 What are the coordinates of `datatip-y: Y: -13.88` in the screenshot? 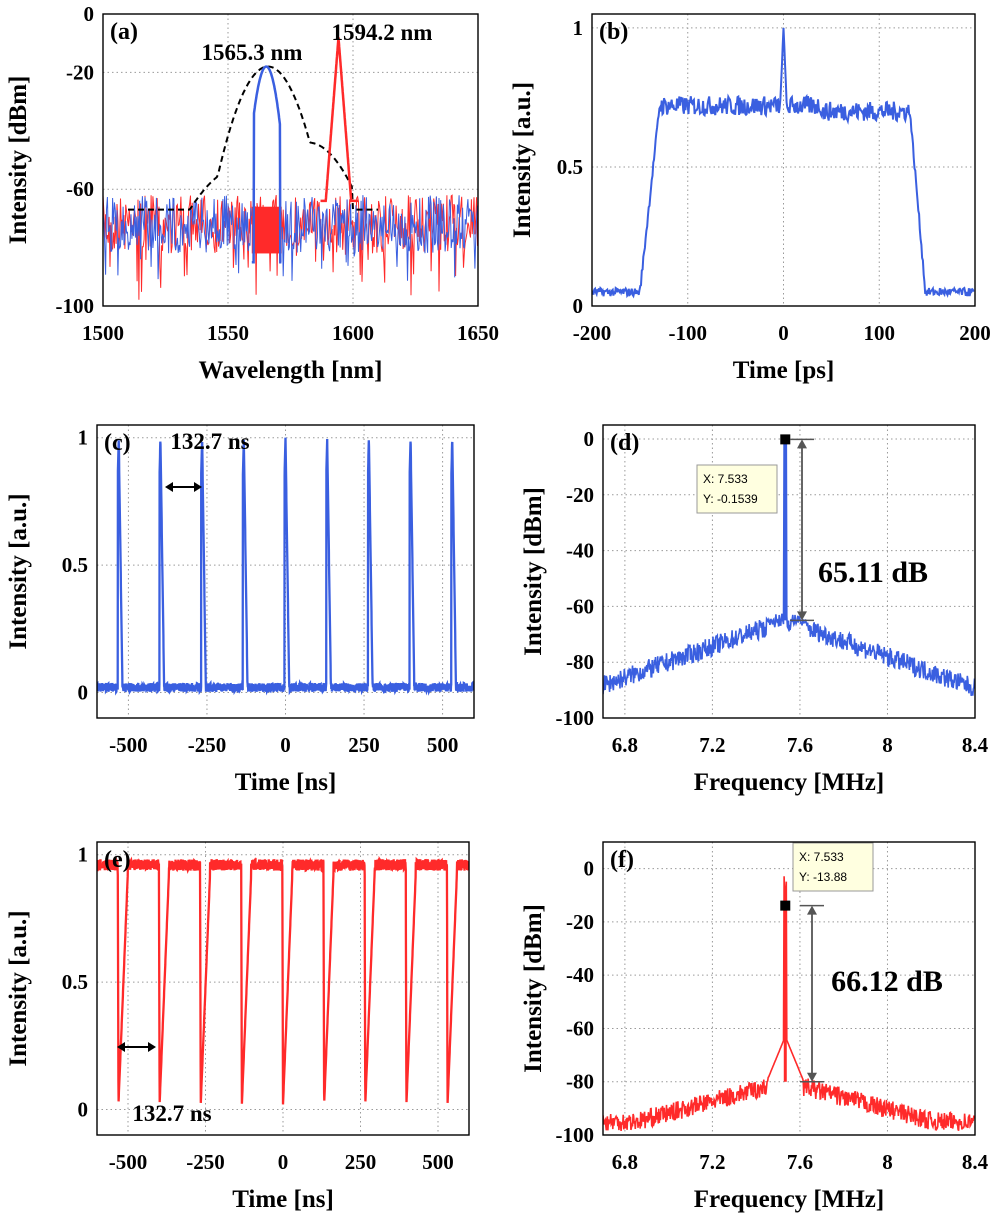 It's located at (823, 877).